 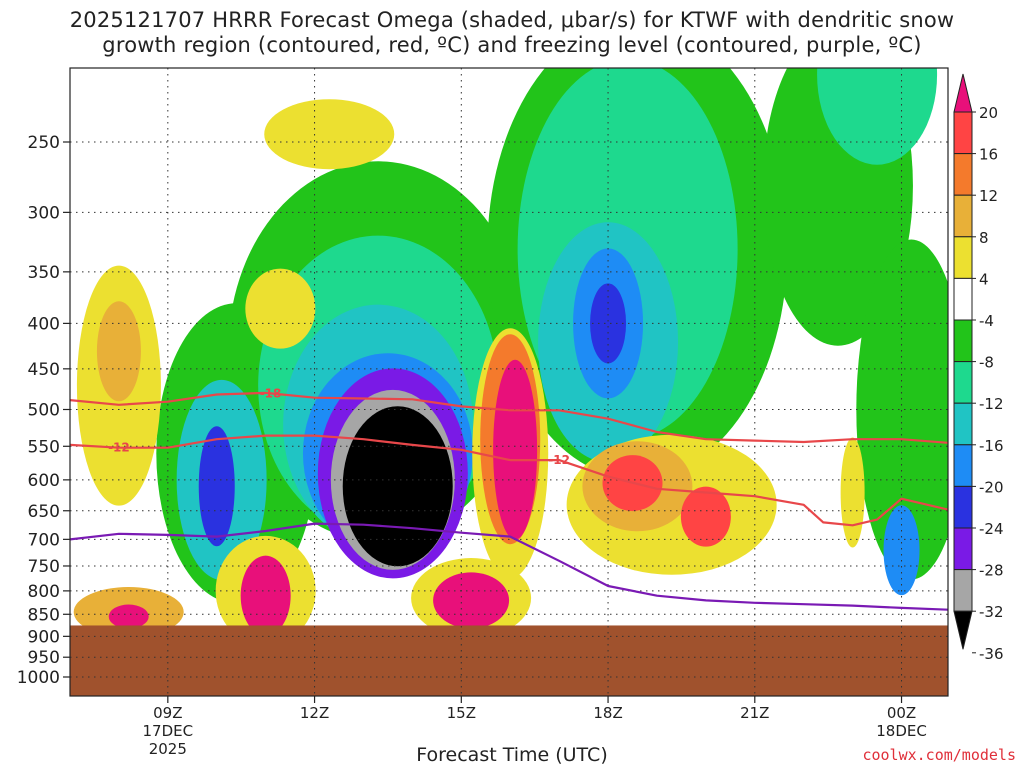 I want to click on y-tick-label: 550, so click(x=44, y=447).